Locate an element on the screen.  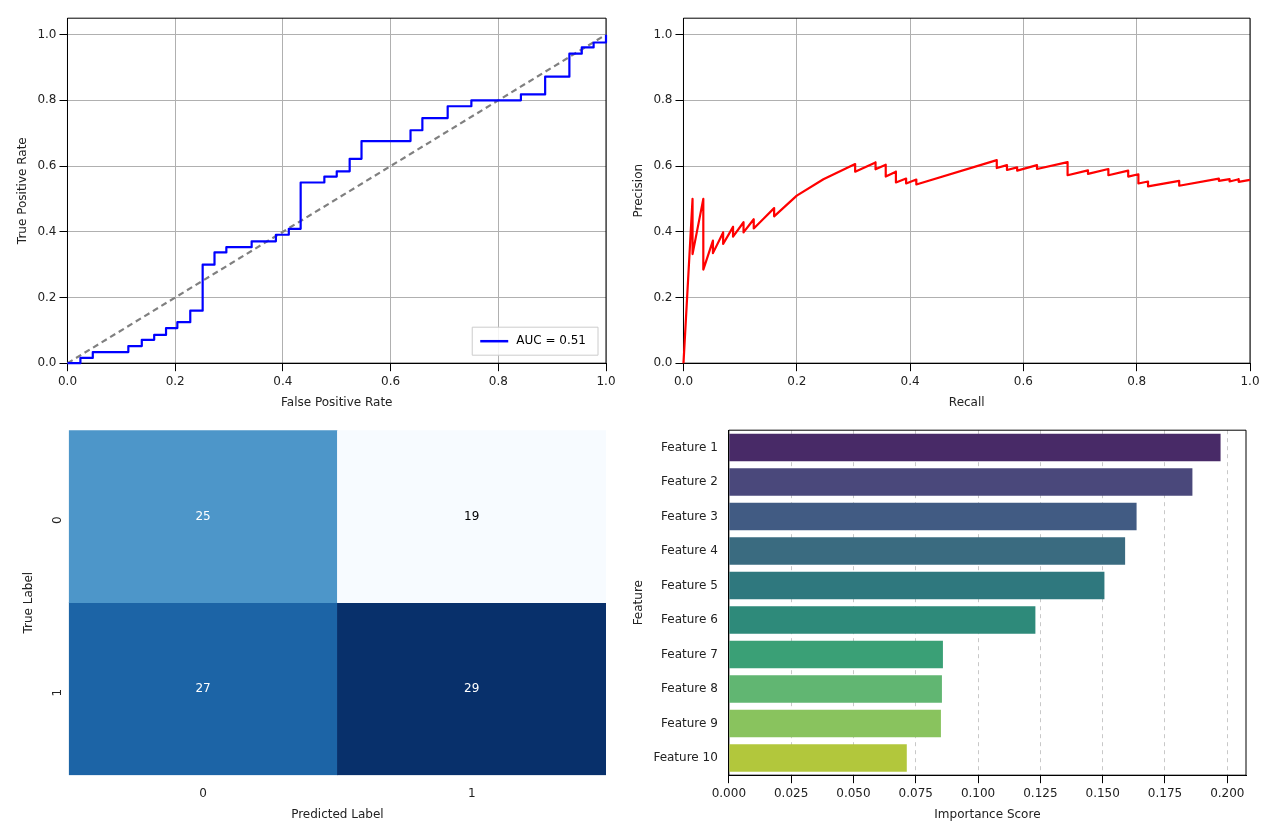
x-axis-title: Predicted Label is located at coordinates (337, 813).